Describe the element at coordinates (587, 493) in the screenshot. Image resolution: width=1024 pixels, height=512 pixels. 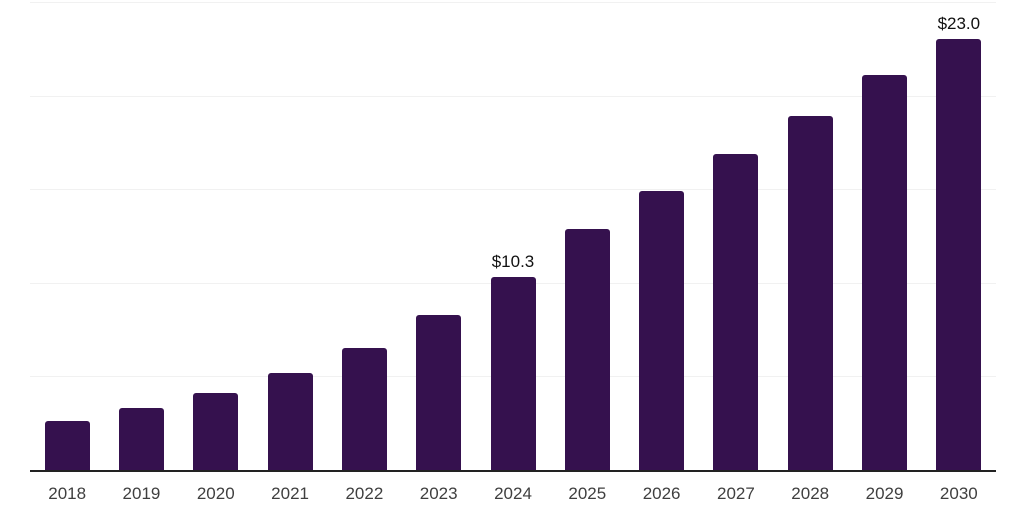
I see `x-tick-label-2025: 2025` at that location.